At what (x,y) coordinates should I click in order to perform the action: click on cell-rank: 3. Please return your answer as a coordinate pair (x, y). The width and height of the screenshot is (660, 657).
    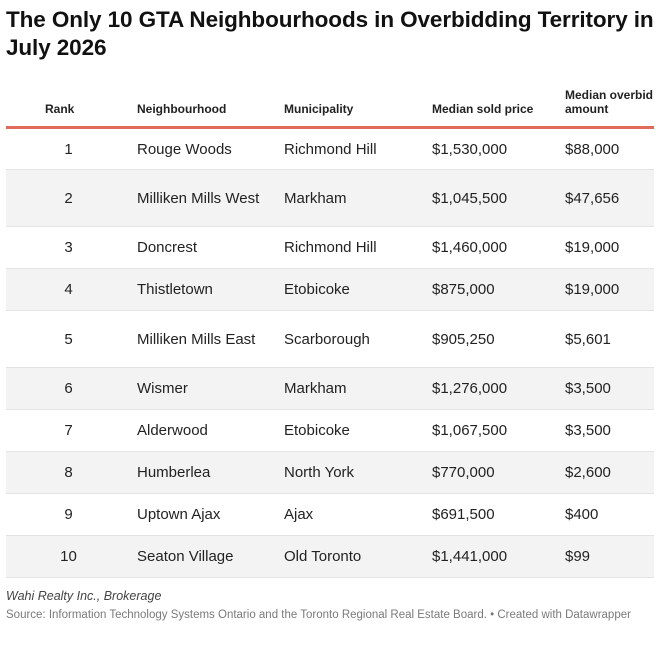
    Looking at the image, I should click on (68, 247).